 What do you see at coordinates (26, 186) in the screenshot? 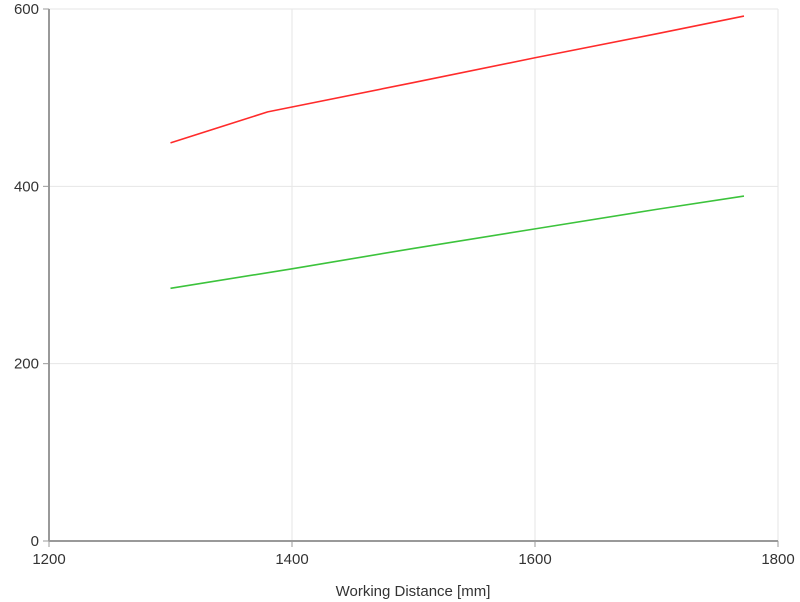
I see `y-tick-label-400: 400` at bounding box center [26, 186].